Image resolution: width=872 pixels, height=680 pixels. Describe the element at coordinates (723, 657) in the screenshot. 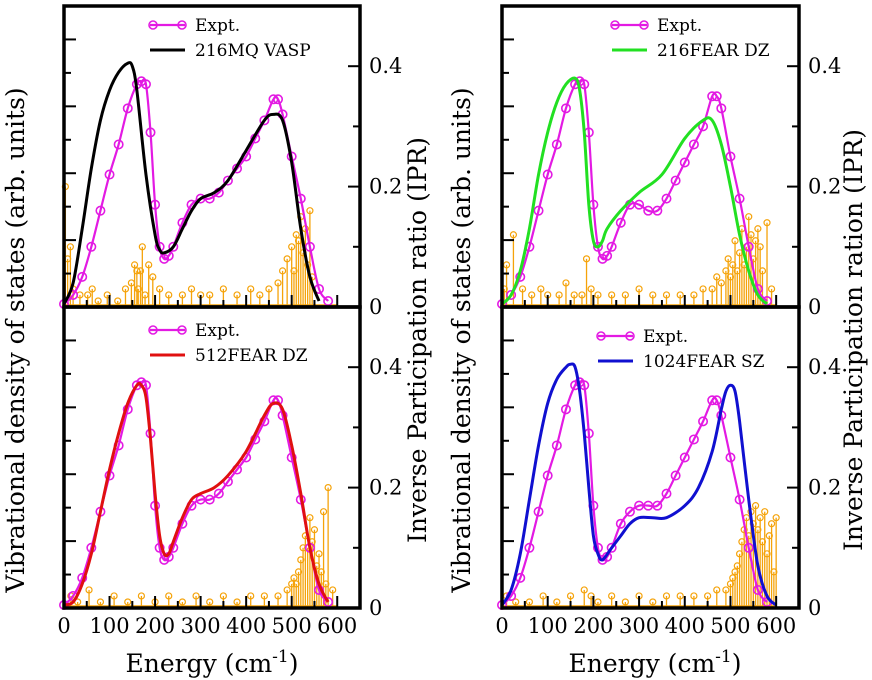

I see `x-axis-title-right-sup: -1` at that location.